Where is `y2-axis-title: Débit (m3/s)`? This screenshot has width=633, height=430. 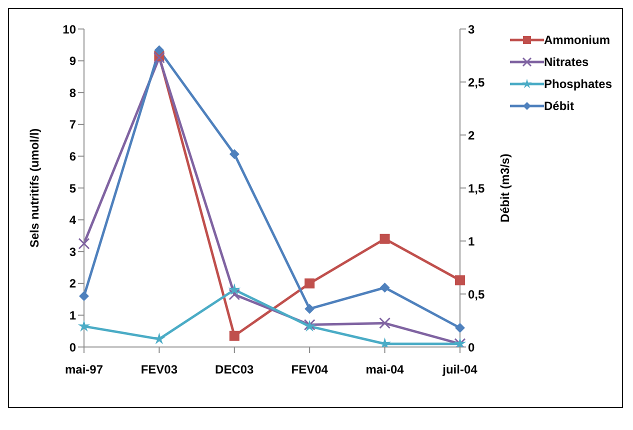 y2-axis-title: Débit (m3/s) is located at coordinates (505, 188).